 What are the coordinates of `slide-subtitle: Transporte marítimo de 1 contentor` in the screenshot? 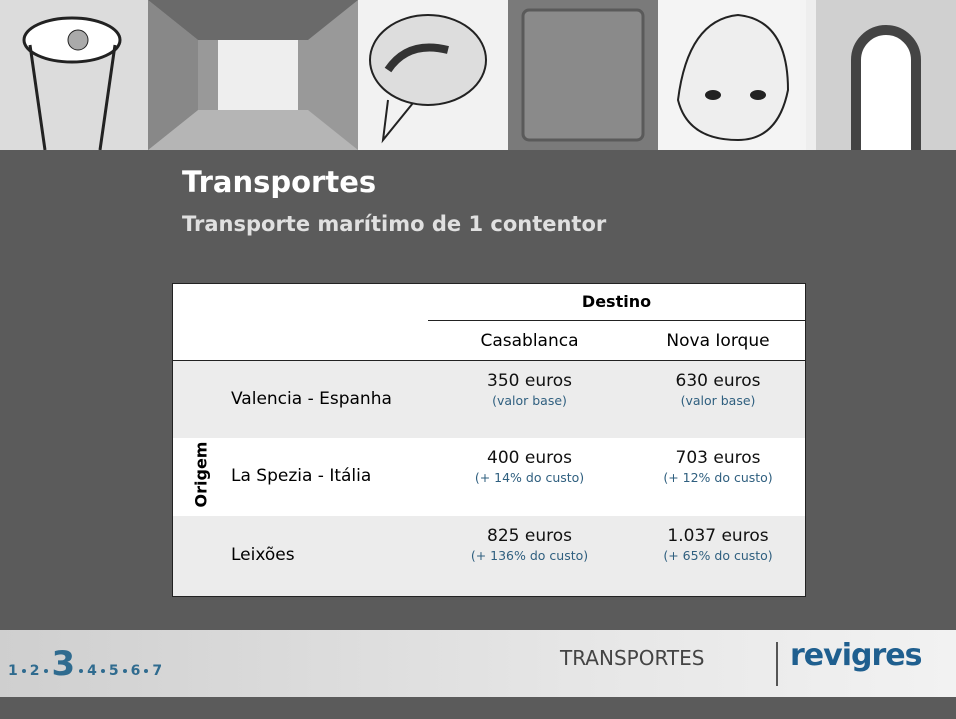 It's located at (394, 224).